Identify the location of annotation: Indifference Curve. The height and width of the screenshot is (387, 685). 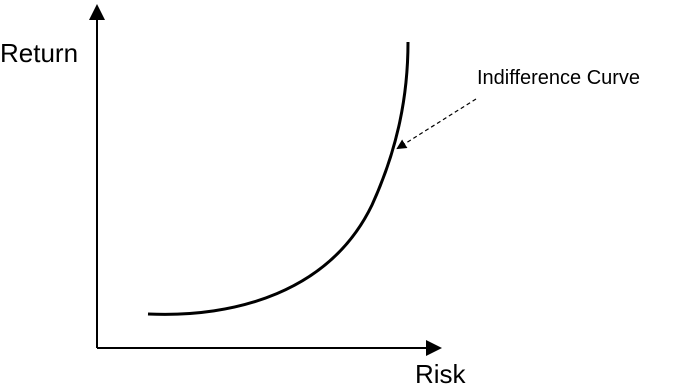
(558, 78).